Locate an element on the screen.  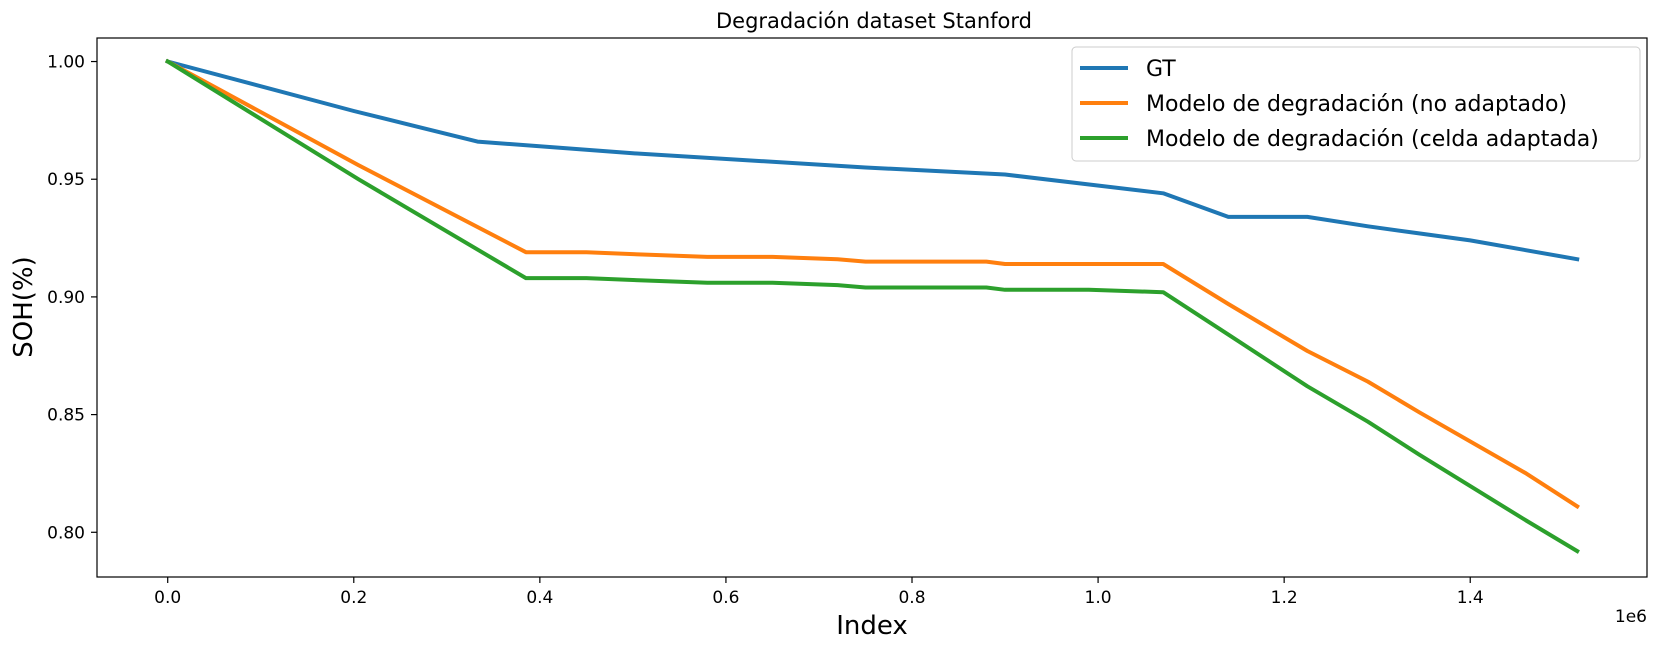
legend-label-0: GT is located at coordinates (1161, 69).